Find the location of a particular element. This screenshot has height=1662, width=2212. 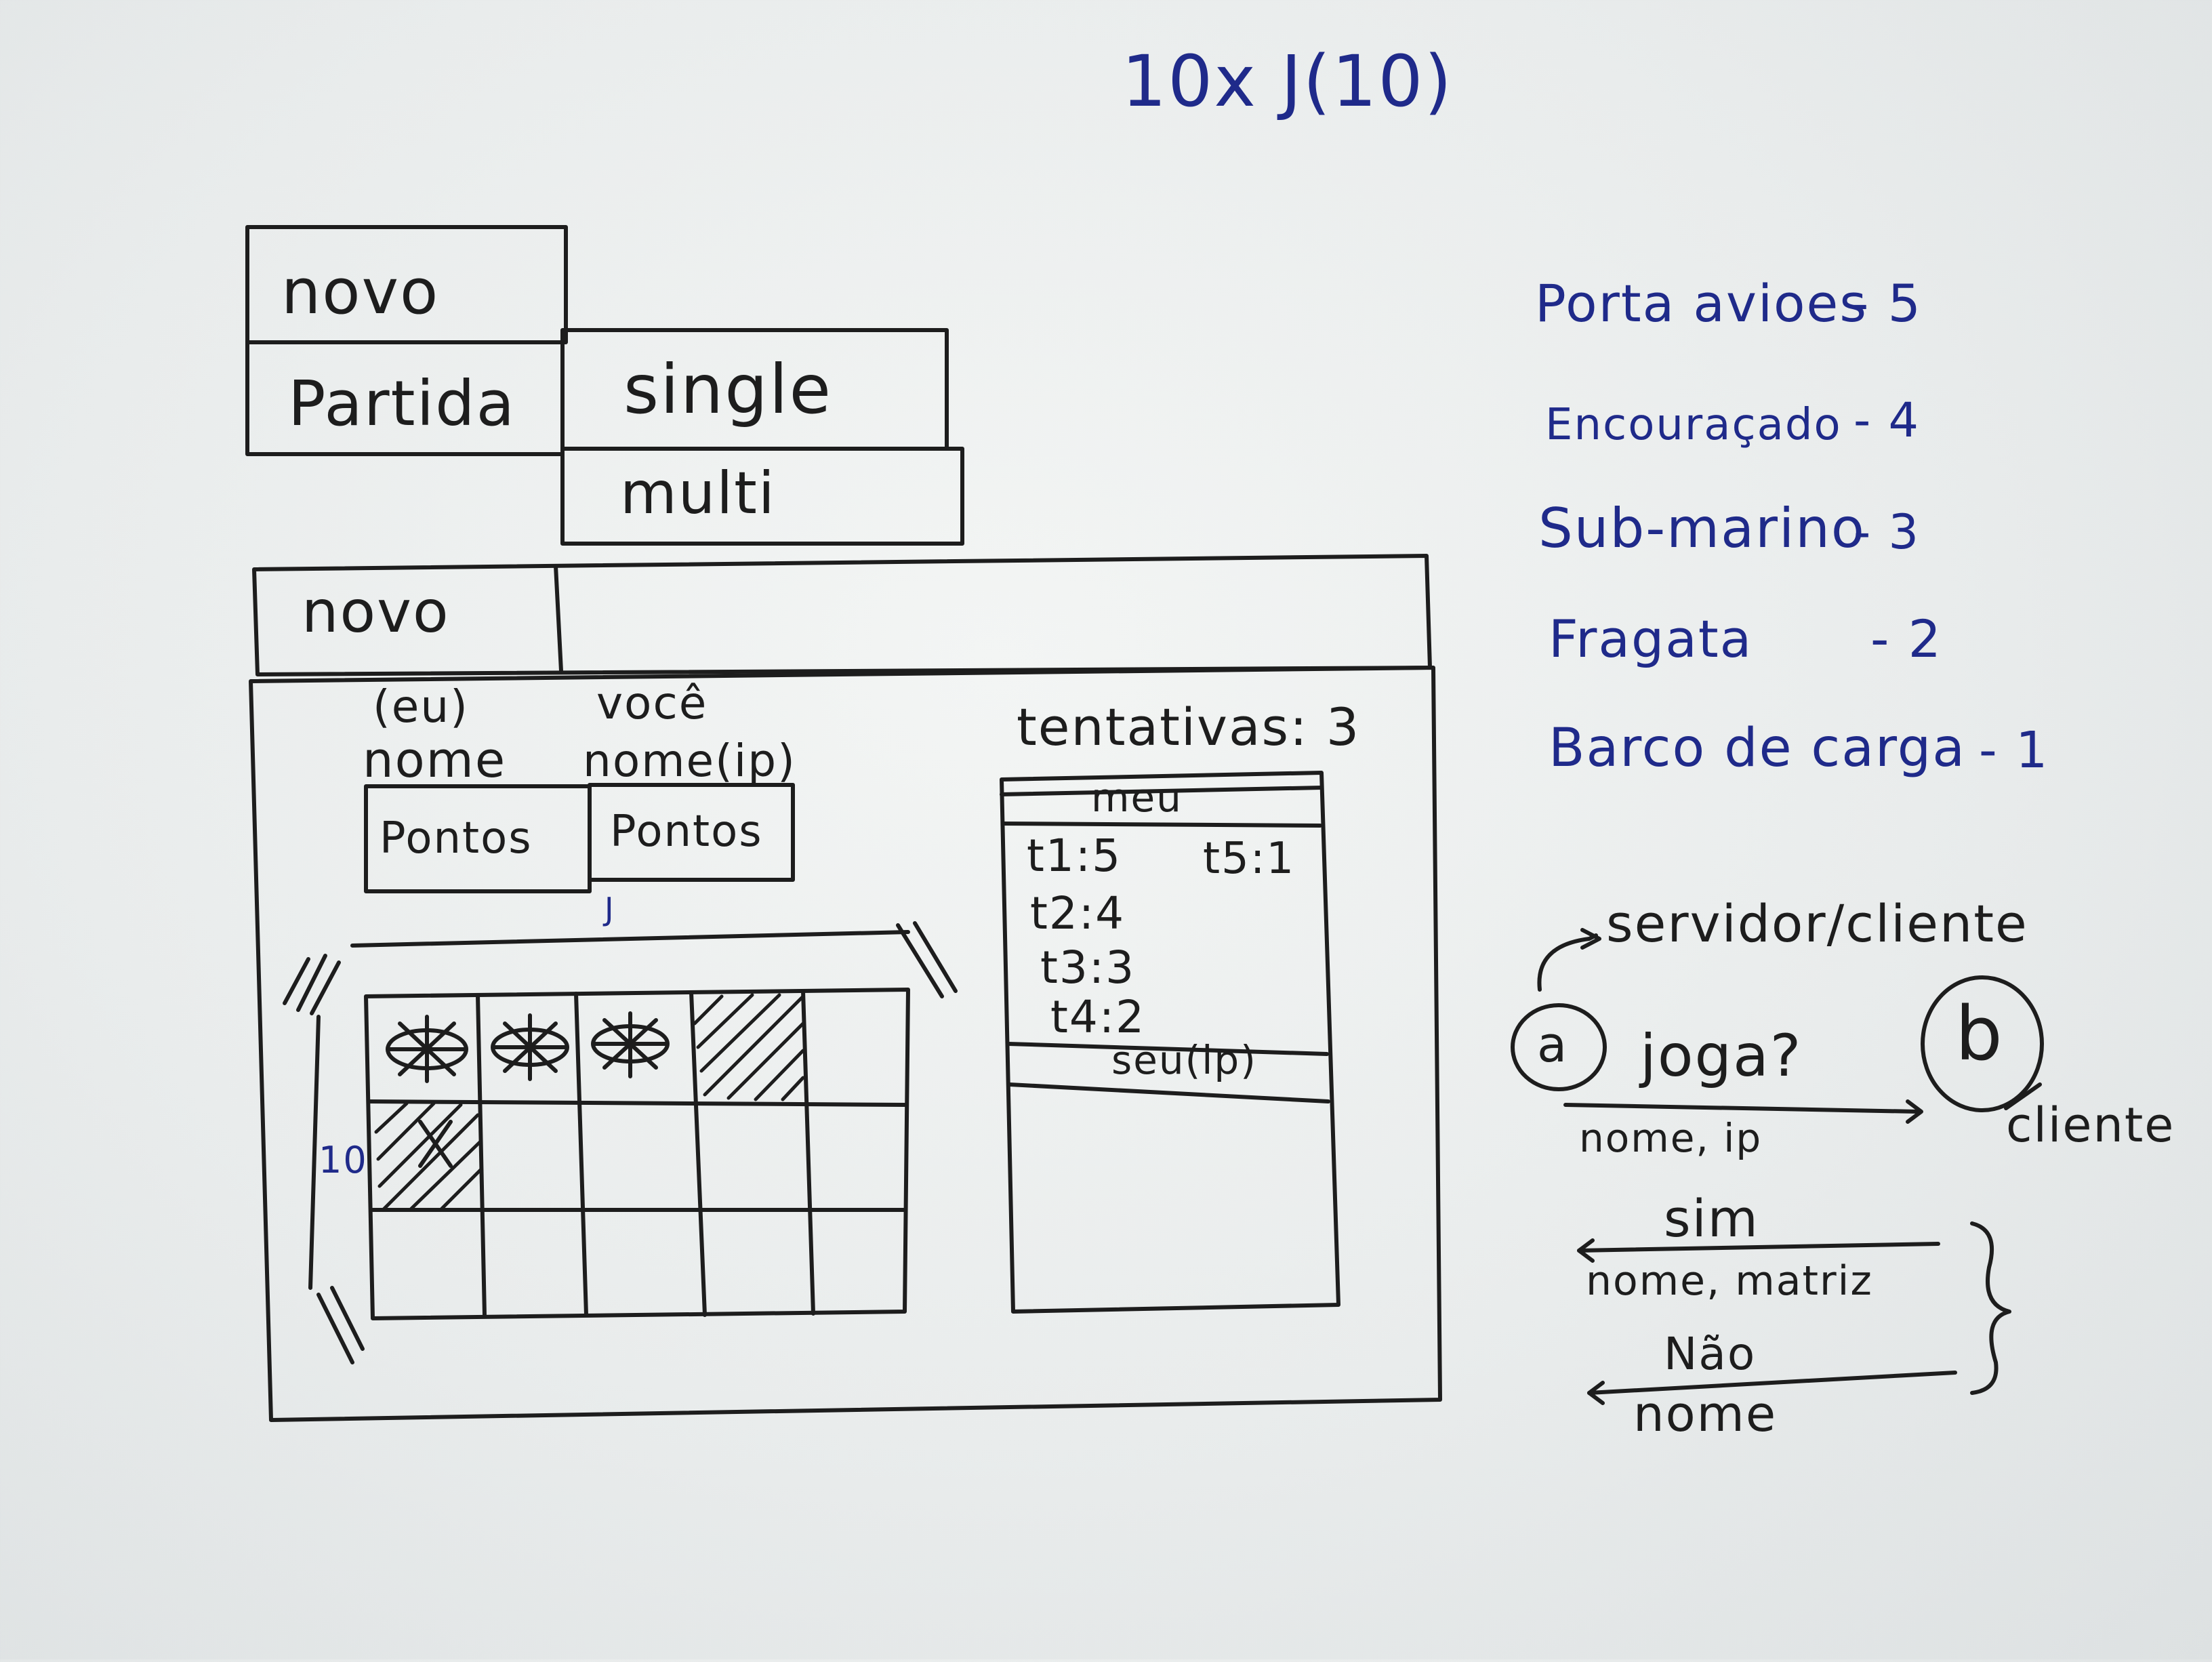

ship-name: Fragata is located at coordinates (1651, 639).